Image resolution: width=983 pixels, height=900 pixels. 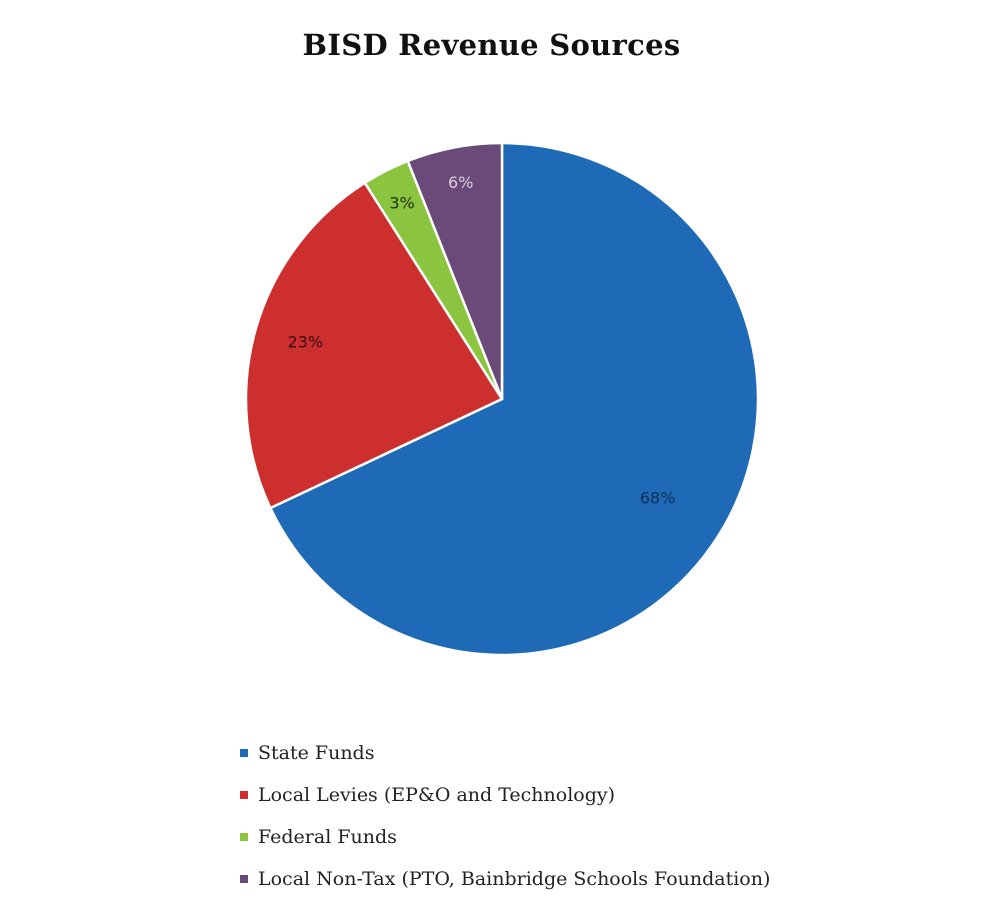 I want to click on data-label-local-non-tax-pto-bainbridge-schools-foundation: 6%, so click(x=460, y=182).